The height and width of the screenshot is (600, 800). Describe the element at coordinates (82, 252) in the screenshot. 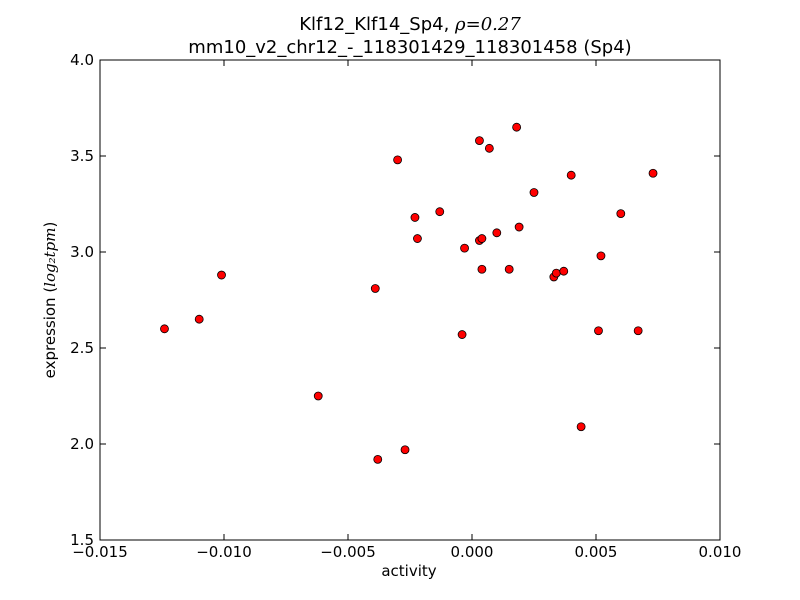

I see `y-tick-label: 3.0` at that location.